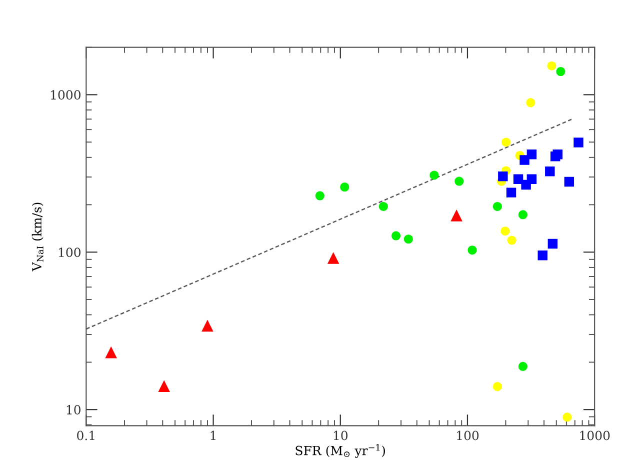 The image size is (620, 473). Describe the element at coordinates (340, 451) in the screenshot. I see `x-axis-title: SFR (M$_{⊙}$ yr$^{−1}$)` at that location.